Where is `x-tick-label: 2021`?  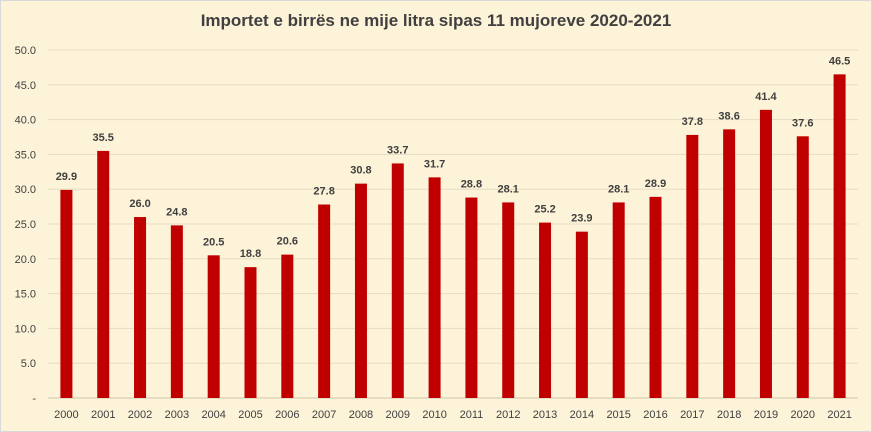
x-tick-label: 2021 is located at coordinates (839, 415).